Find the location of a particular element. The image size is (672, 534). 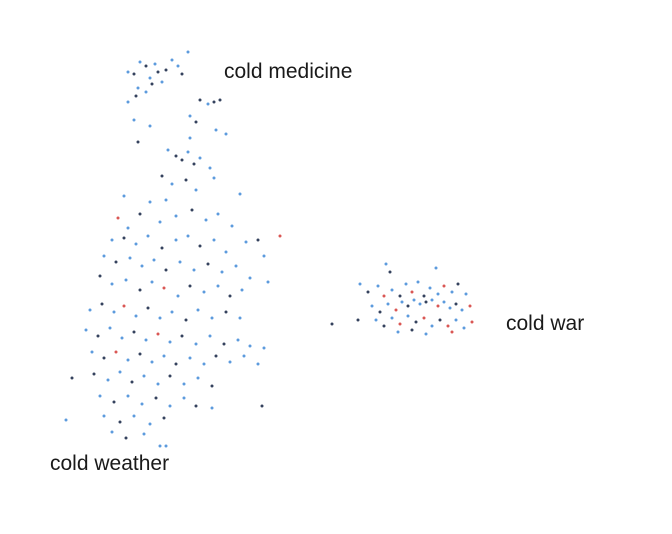

cluster-cold-medicine is located at coordinates (177, 97).